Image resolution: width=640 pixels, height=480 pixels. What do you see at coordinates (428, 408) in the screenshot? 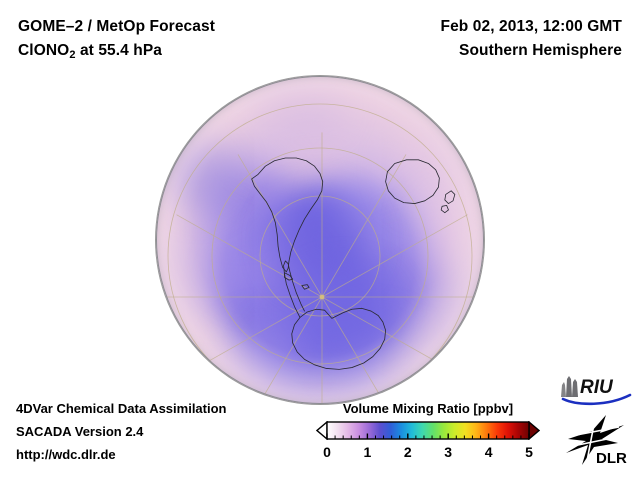
I see `colorbar-title: Volume Mixing Ratio [ppbv]` at bounding box center [428, 408].